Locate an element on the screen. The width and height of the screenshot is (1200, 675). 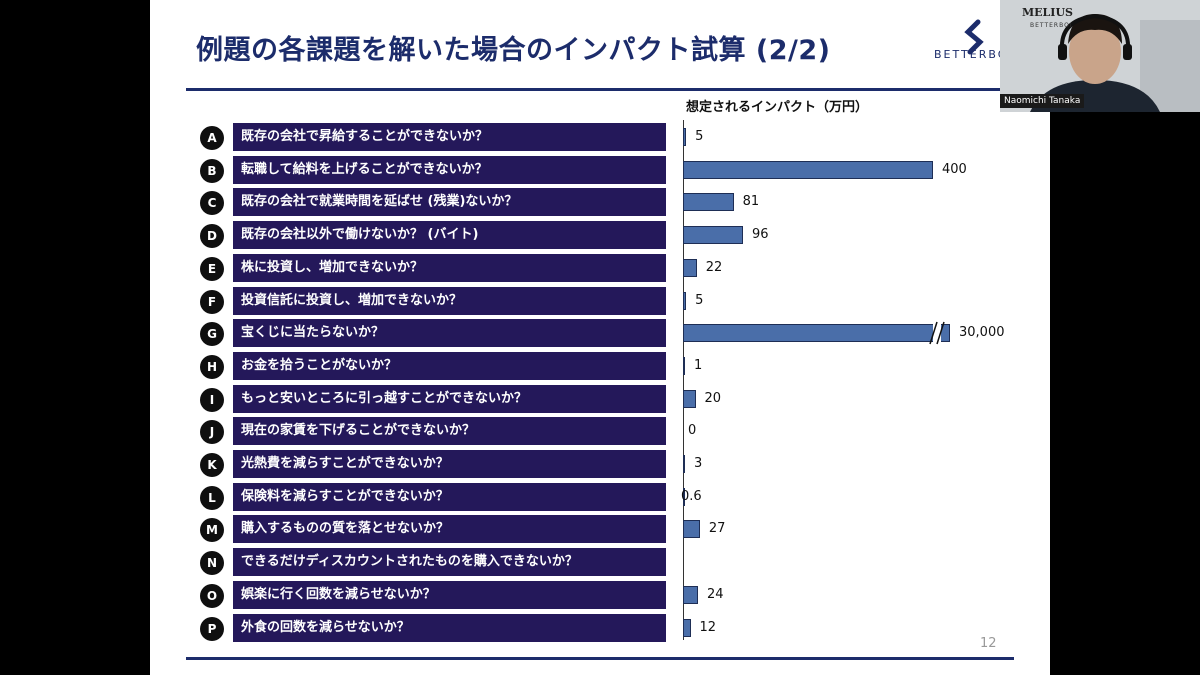
data-label: 96 is located at coordinates (760, 234).